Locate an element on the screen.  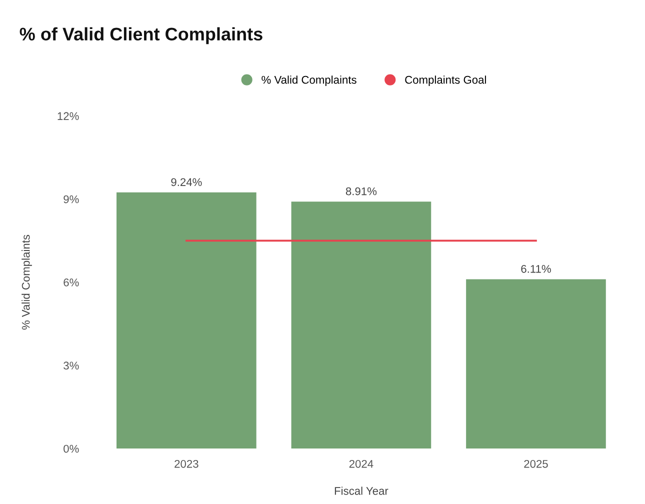
chart-title: % of Valid Client Complaints is located at coordinates (141, 35).